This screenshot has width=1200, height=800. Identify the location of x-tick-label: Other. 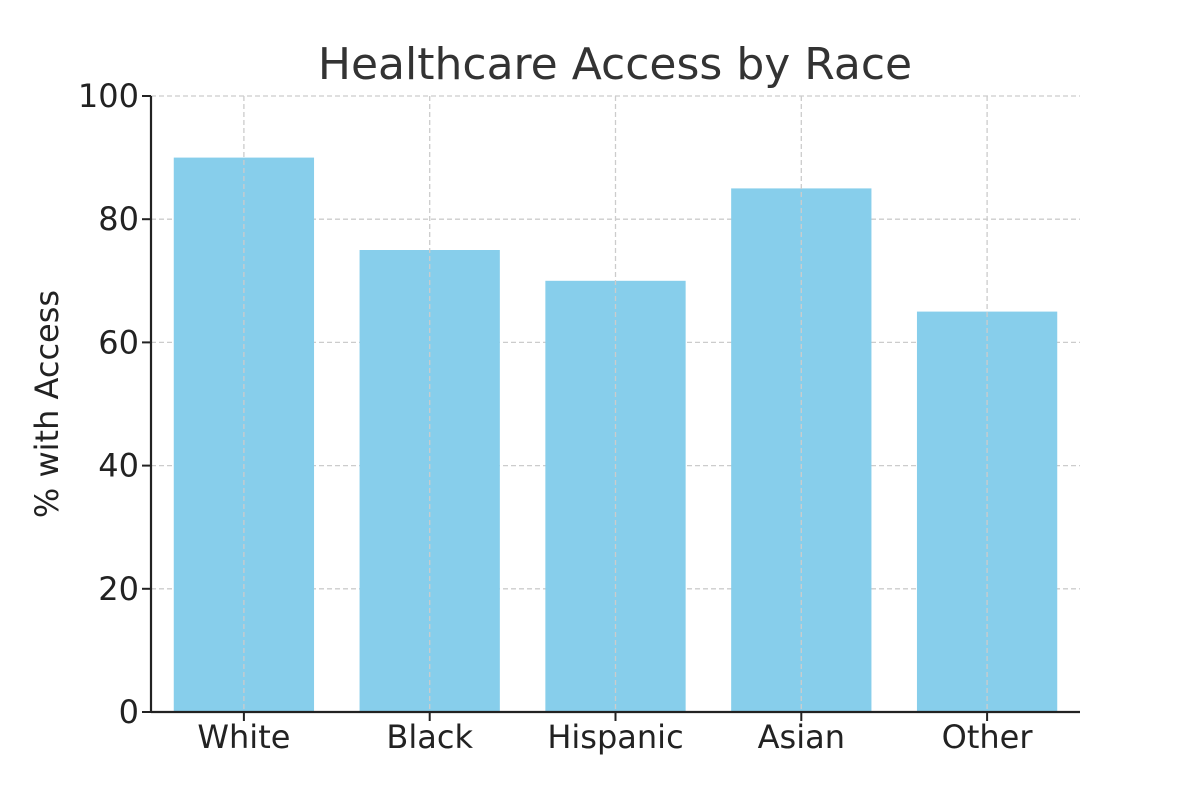
(988, 737).